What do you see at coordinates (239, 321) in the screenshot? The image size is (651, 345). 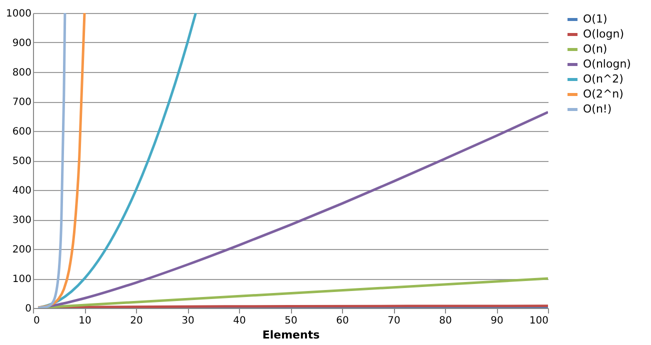 I see `x-tick-label: 40` at bounding box center [239, 321].